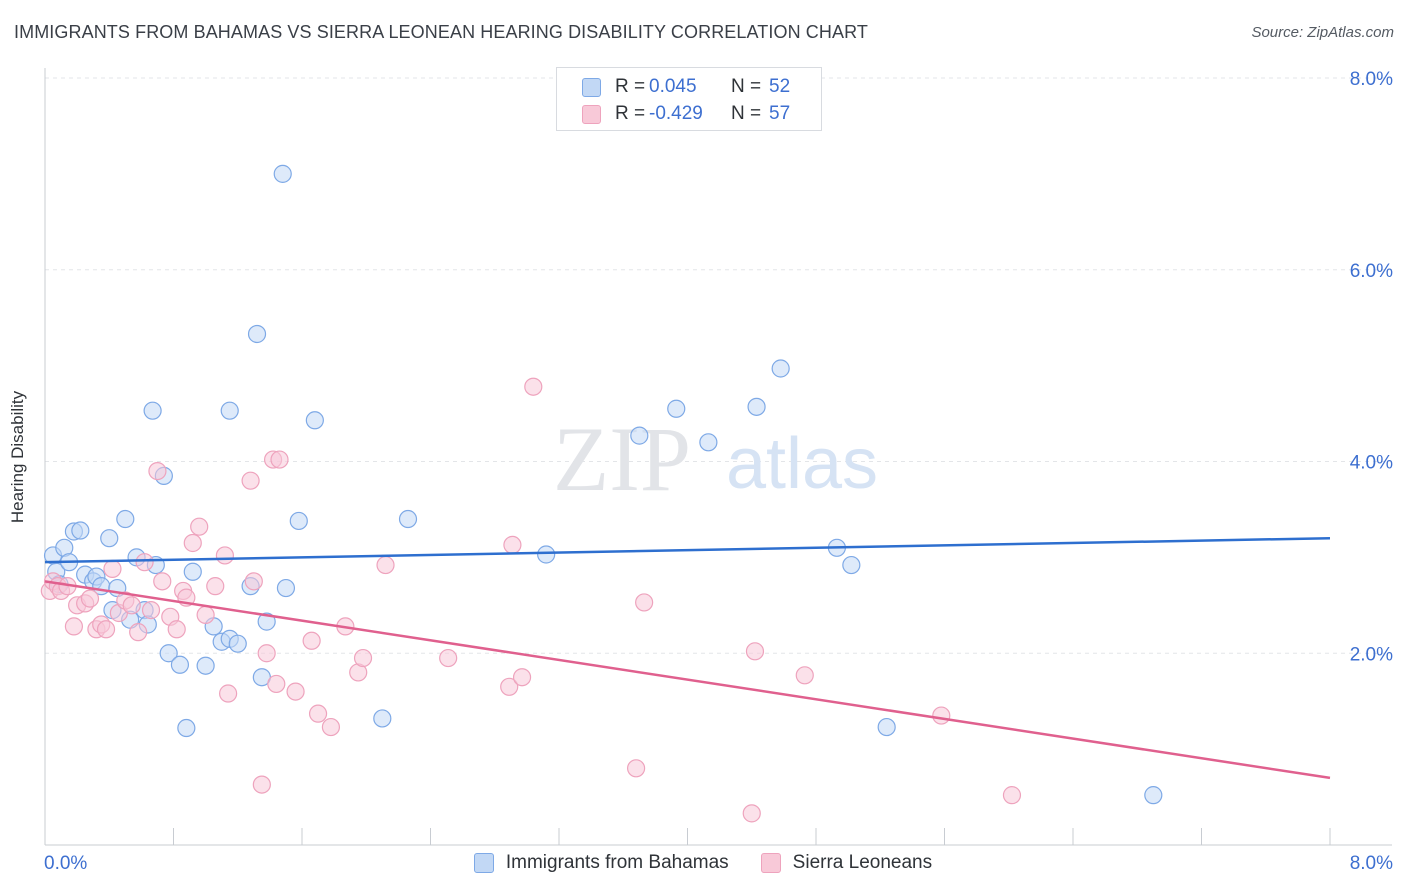 The image size is (1406, 892). I want to click on legend-row-sierra-leoneans: R = -0.429 N = 57, so click(686, 114).